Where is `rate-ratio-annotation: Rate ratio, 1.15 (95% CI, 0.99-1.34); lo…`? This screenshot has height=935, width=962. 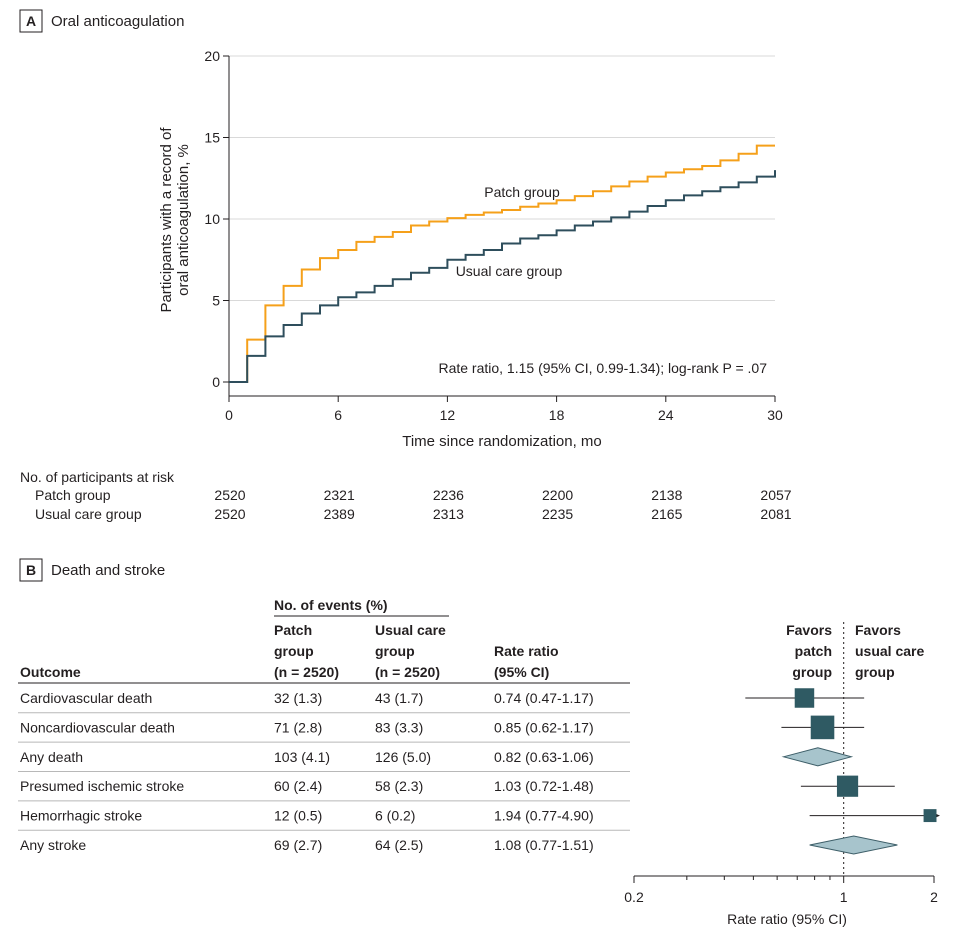 rate-ratio-annotation: Rate ratio, 1.15 (95% CI, 0.99-1.34); lo… is located at coordinates (602, 368).